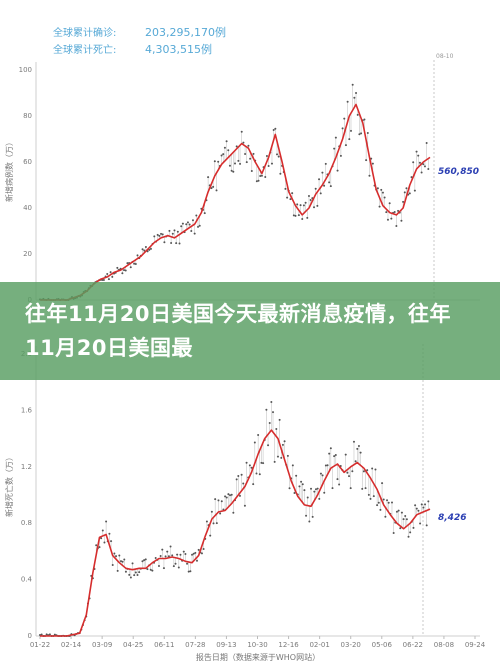 The height and width of the screenshot is (666, 500). Describe the element at coordinates (475, 645) in the screenshot. I see `x-tick-label: 09-24` at that location.